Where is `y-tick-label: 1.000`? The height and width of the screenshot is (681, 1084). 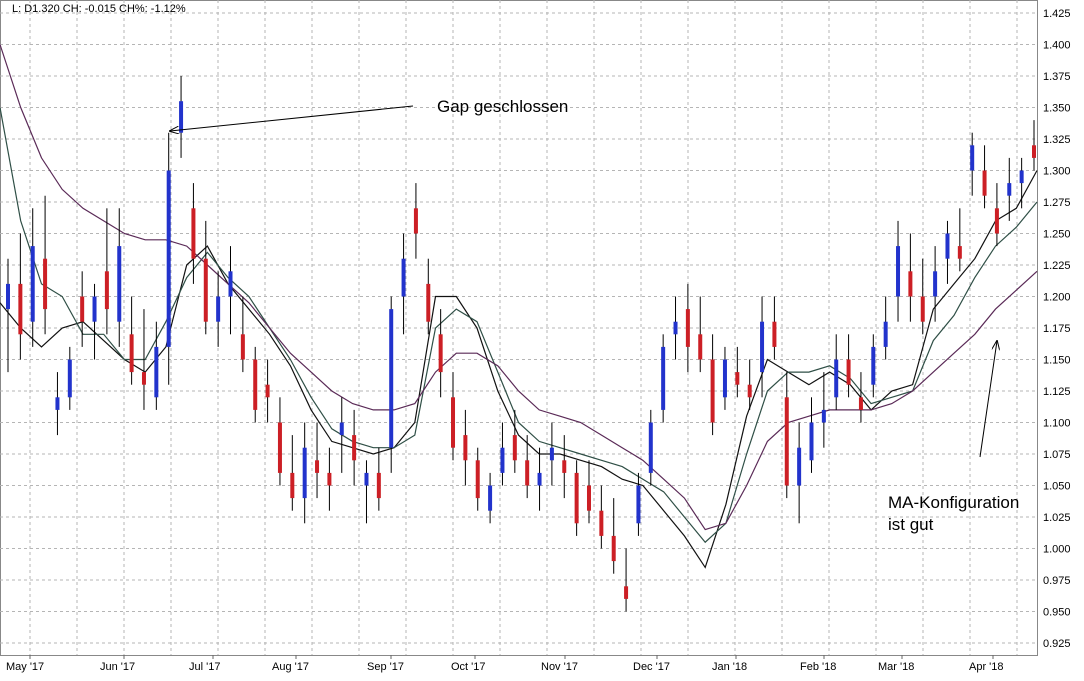
y-tick-label: 1.000 is located at coordinates (1057, 550).